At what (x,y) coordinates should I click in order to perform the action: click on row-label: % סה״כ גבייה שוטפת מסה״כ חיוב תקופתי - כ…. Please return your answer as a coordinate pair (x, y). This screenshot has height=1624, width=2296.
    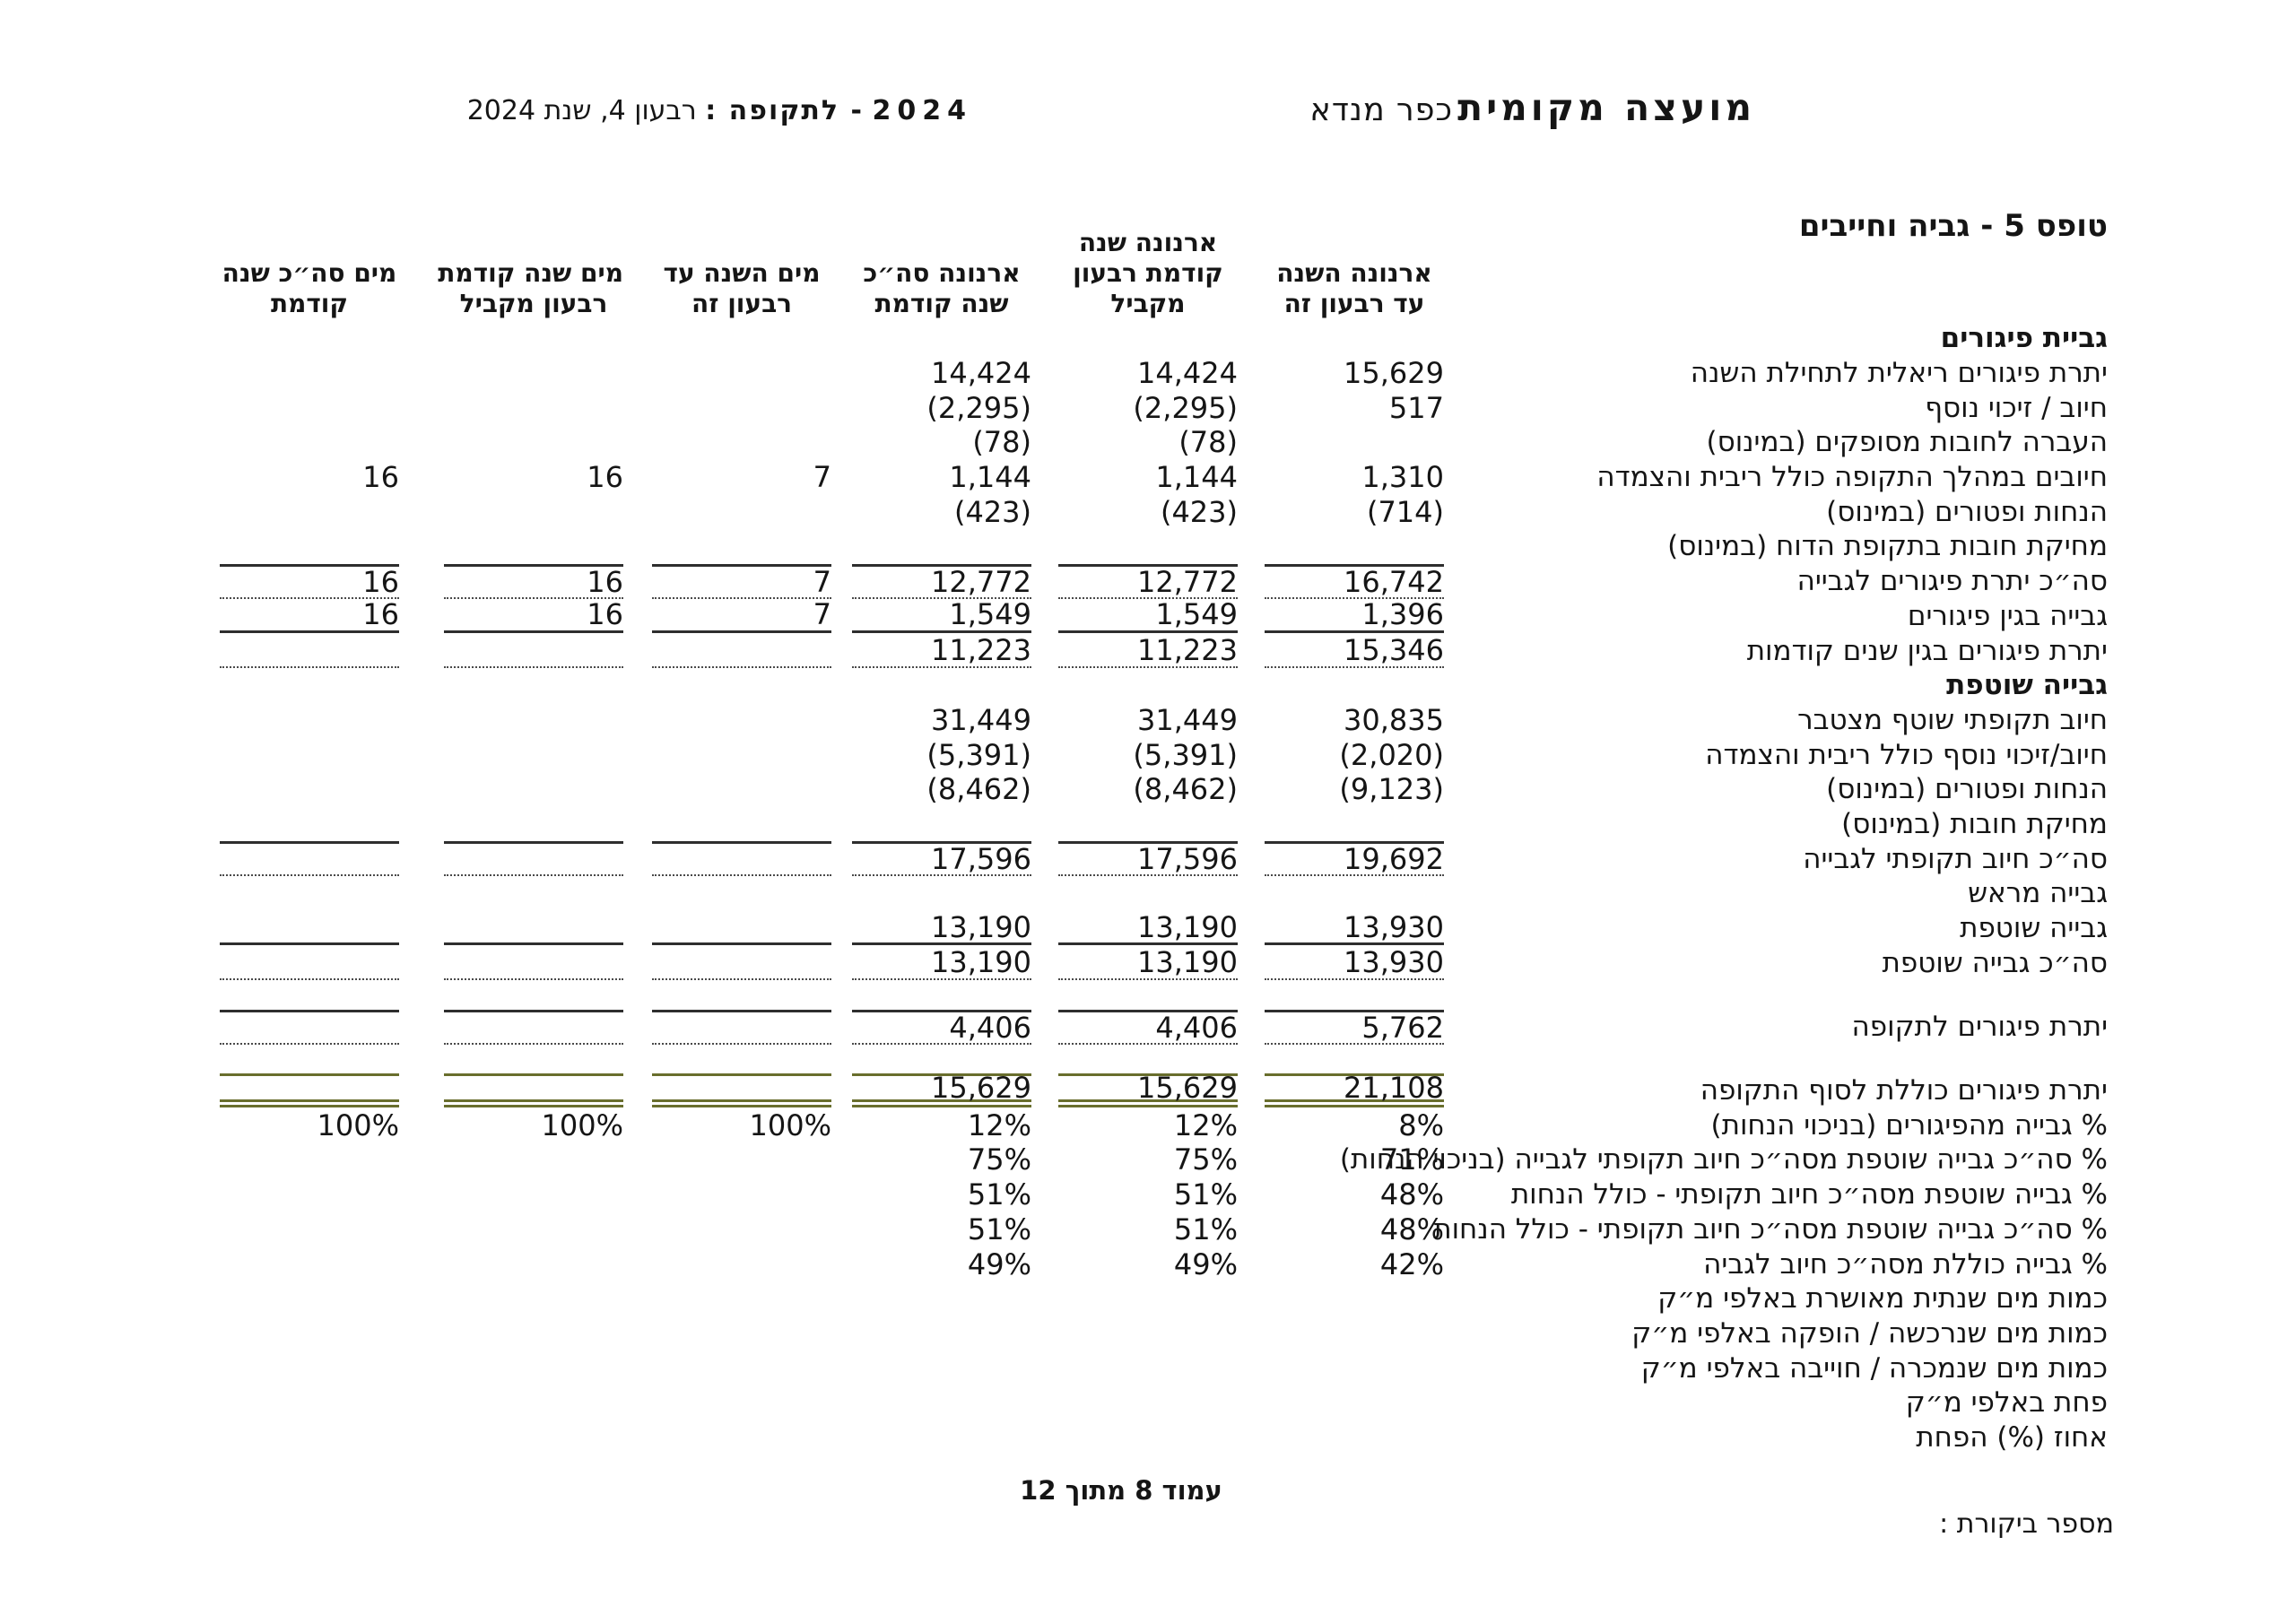
    Looking at the image, I should click on (1770, 1229).